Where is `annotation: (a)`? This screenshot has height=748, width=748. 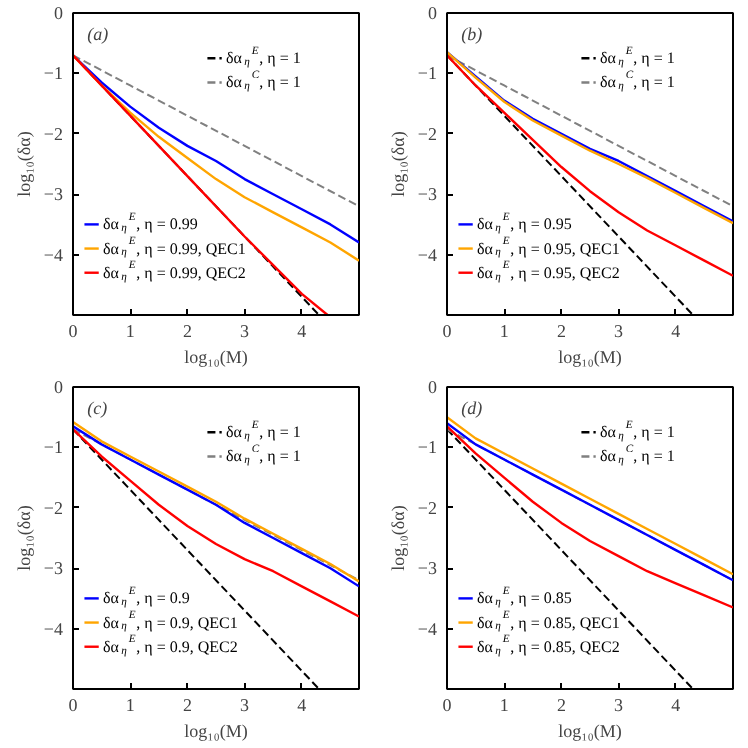 annotation: (a) is located at coordinates (98, 34).